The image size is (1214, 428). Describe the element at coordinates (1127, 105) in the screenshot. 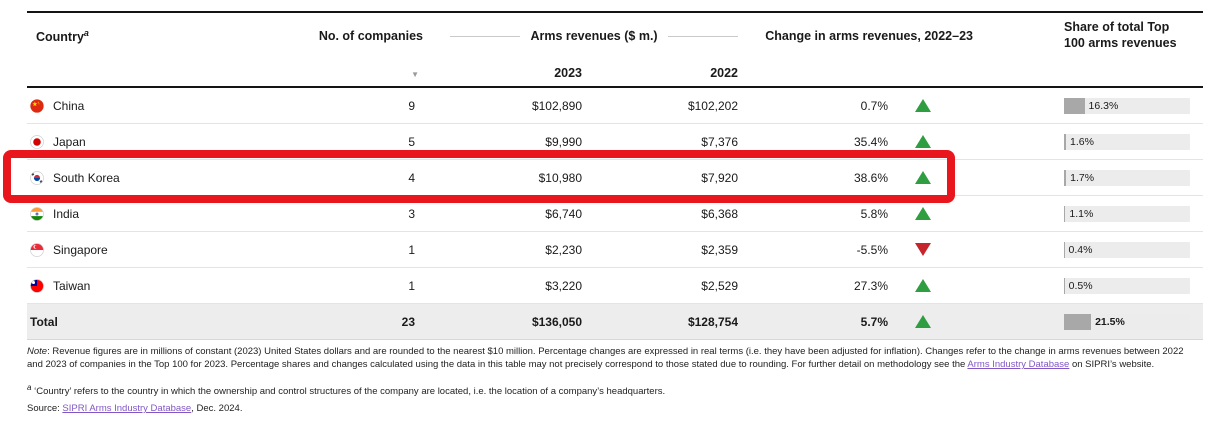

I see `share-bar: 16.3%` at that location.